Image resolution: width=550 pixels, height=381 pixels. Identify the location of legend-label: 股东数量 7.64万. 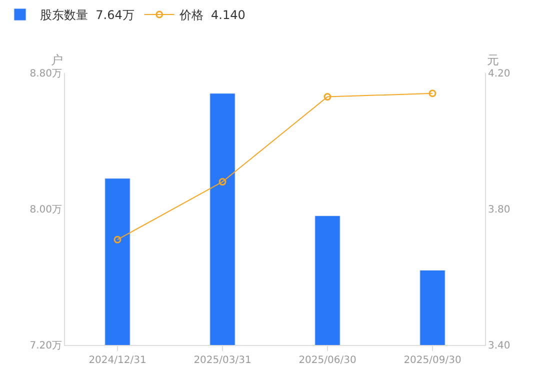
(87, 15).